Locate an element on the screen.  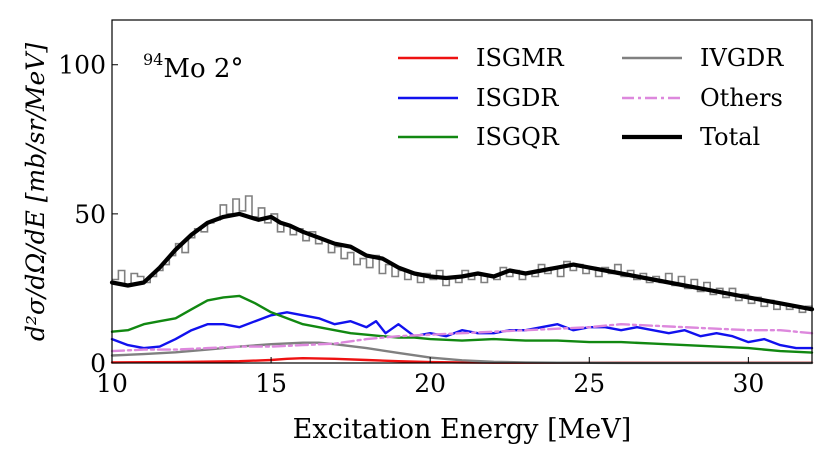
x-tick-label: 20 is located at coordinates (430, 383).